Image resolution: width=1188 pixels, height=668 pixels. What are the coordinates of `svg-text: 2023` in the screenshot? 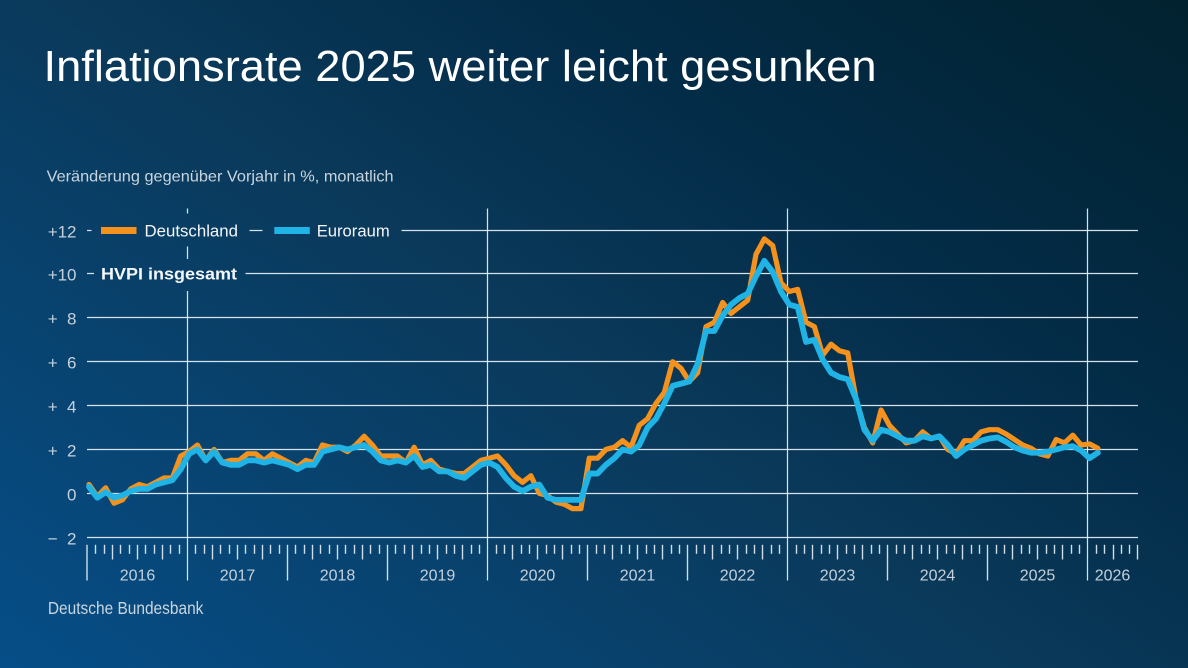 It's located at (838, 575).